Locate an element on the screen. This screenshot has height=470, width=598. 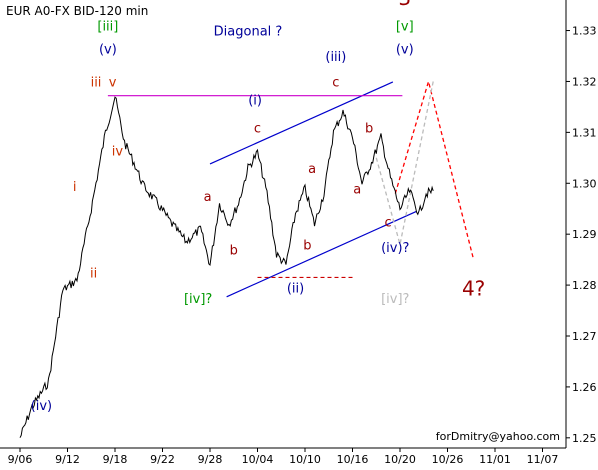
x-tick-label: 10/10 is located at coordinates (305, 459).